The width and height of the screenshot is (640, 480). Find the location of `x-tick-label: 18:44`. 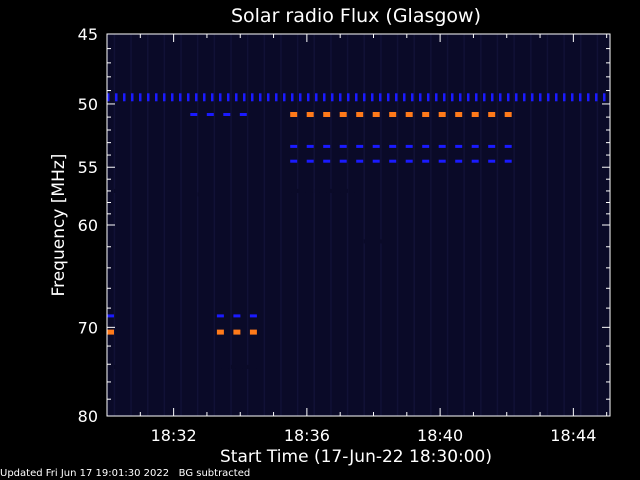

x-tick-label: 18:44 is located at coordinates (573, 435).